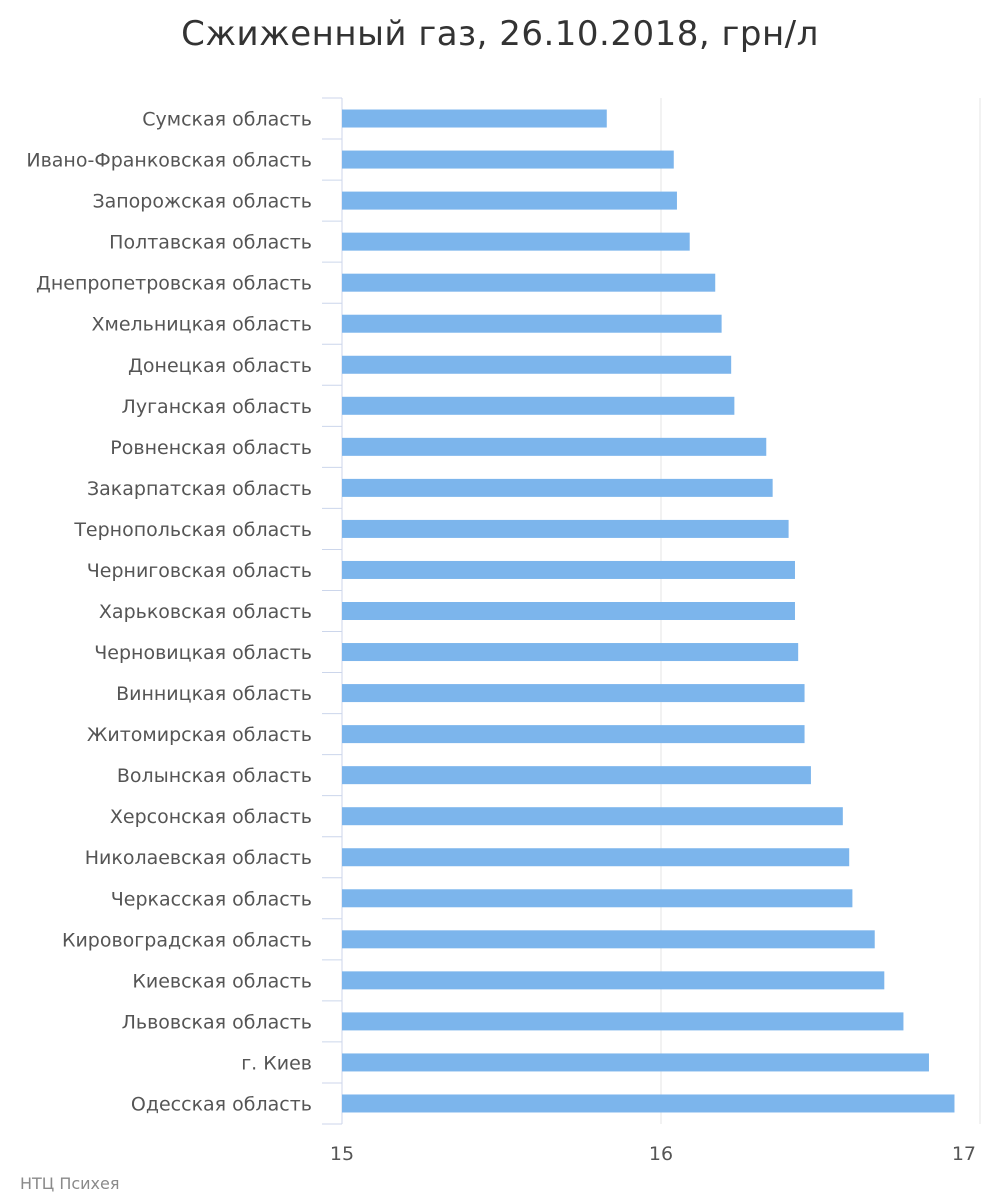 This screenshot has width=1000, height=1200. I want to click on category-label: Черновицкая область, so click(203, 653).